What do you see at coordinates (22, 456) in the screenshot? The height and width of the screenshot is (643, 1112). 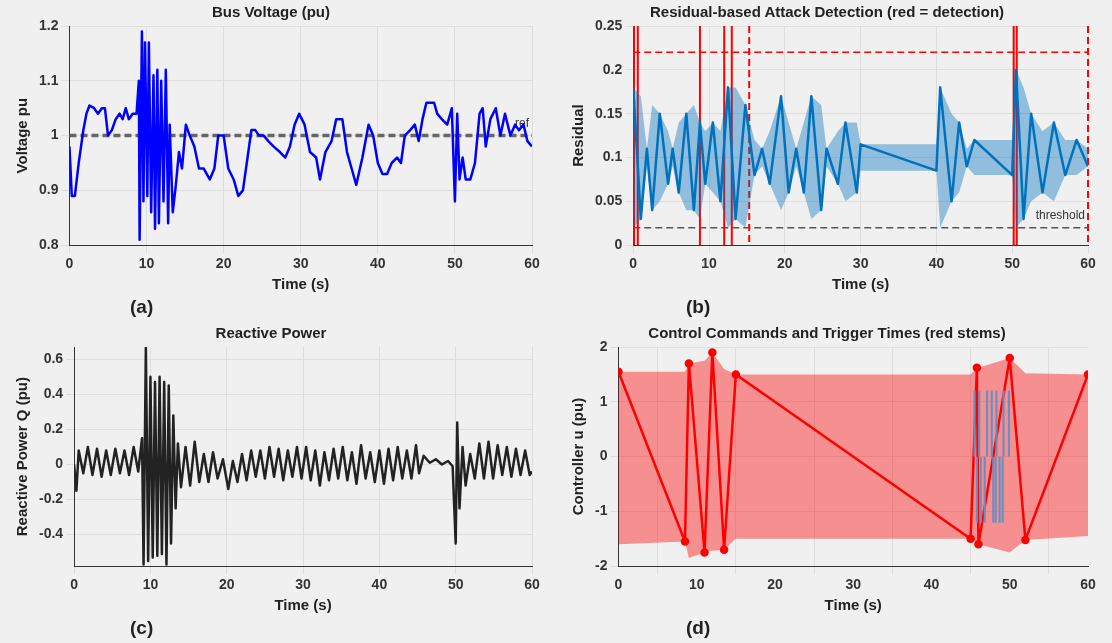 I see `y-axis-title: Reactive Power Q (pu)` at bounding box center [22, 456].